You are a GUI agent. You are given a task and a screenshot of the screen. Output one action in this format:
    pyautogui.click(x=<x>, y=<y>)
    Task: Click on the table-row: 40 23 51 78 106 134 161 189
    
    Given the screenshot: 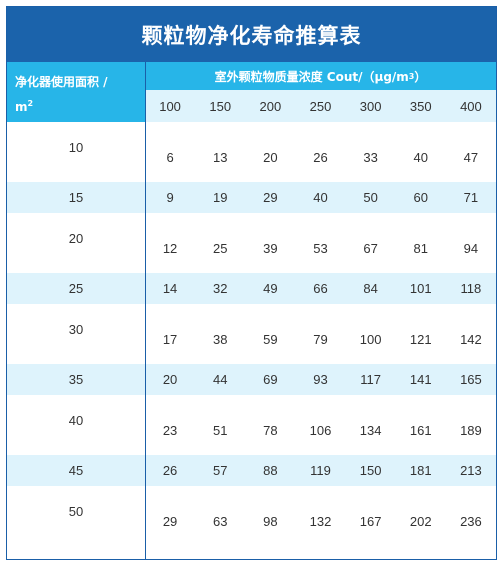 What is the action you would take?
    pyautogui.click(x=251, y=425)
    